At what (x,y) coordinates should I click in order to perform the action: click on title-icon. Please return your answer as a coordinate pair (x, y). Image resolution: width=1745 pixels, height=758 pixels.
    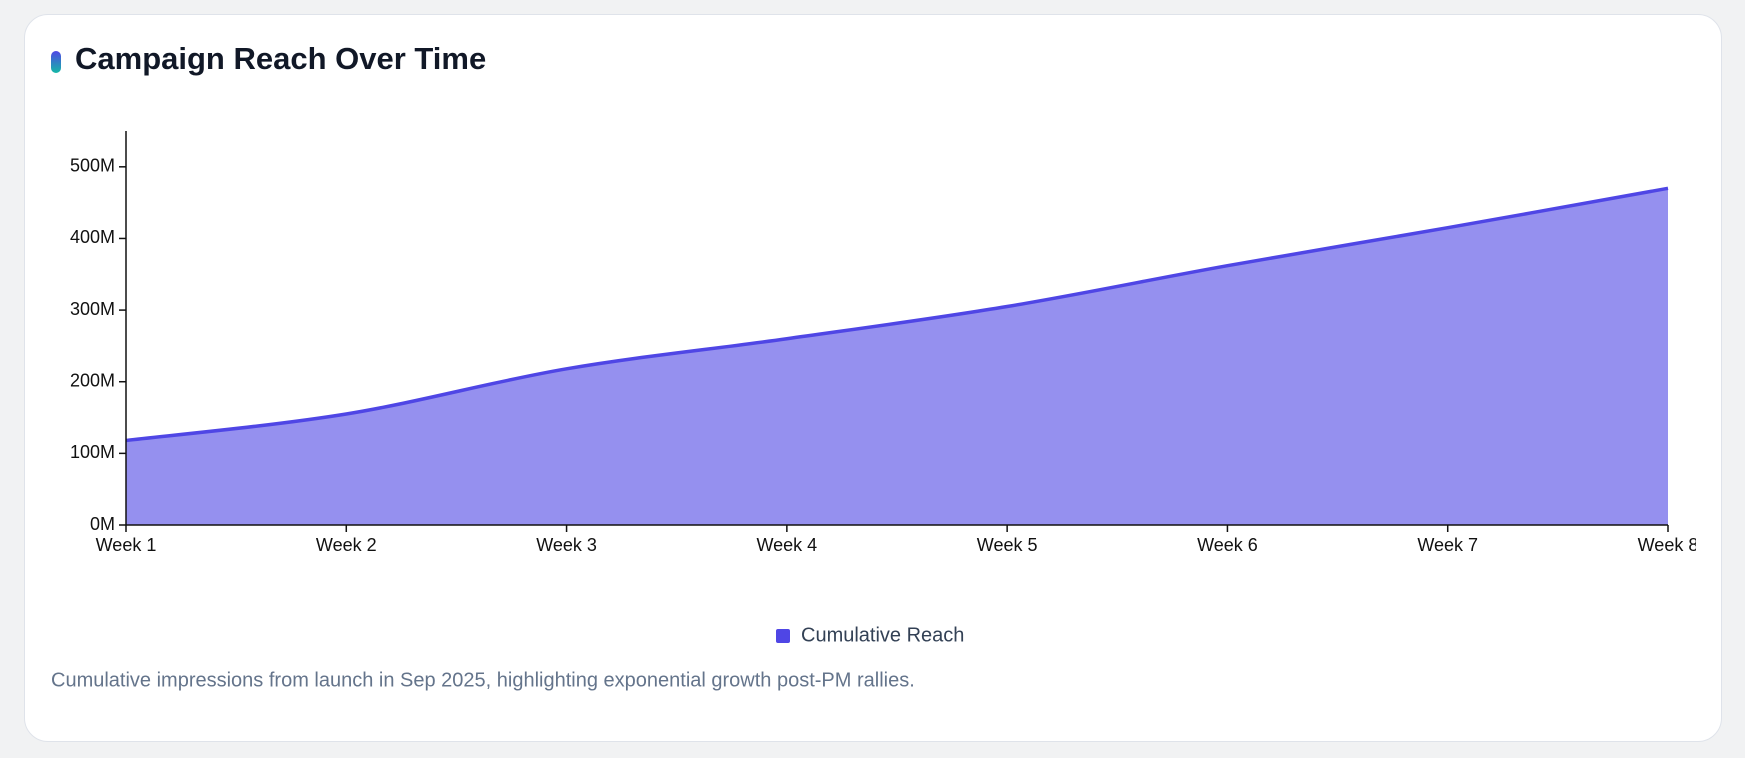
    Looking at the image, I should click on (56, 62).